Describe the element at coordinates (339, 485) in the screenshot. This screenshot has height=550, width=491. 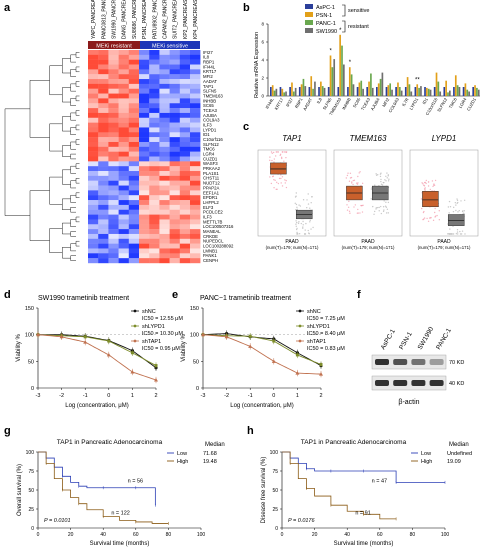
I see `km-curve` at that location.